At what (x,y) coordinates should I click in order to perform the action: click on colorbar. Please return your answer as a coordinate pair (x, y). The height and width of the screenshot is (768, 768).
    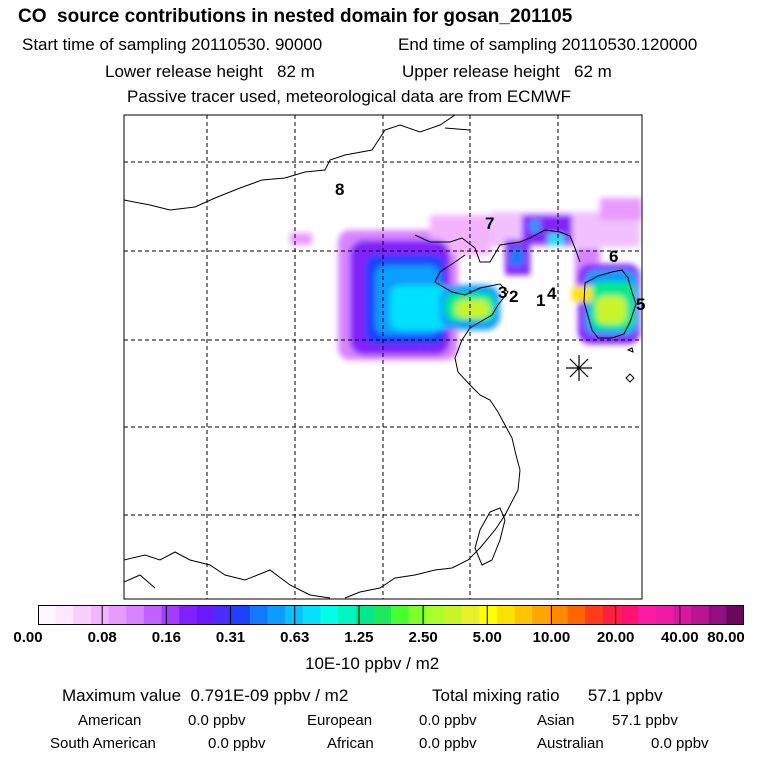
    Looking at the image, I should click on (391, 615).